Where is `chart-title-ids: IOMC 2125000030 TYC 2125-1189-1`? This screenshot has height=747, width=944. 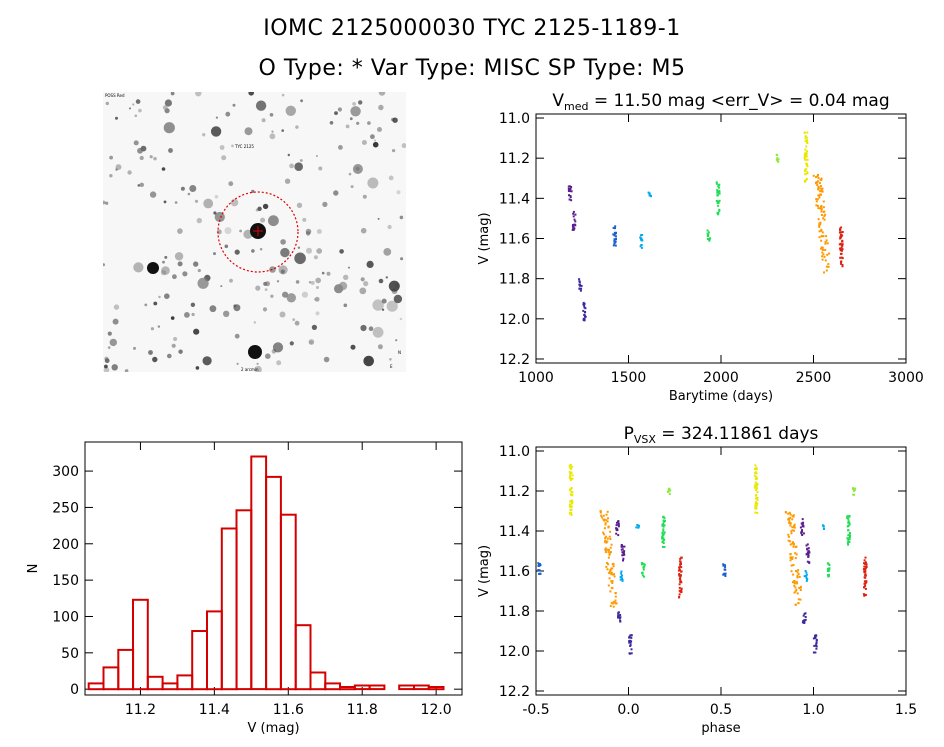
chart-title-ids: IOMC 2125000030 TYC 2125-1189-1 is located at coordinates (472, 28).